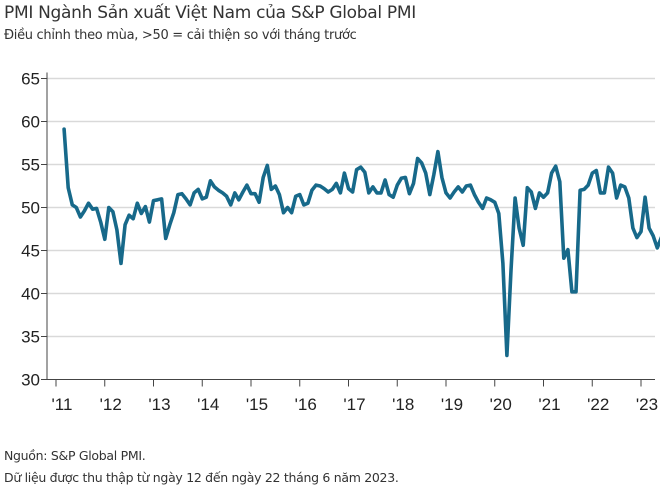  Describe the element at coordinates (30, 165) in the screenshot. I see `y-tick-label: 55` at that location.